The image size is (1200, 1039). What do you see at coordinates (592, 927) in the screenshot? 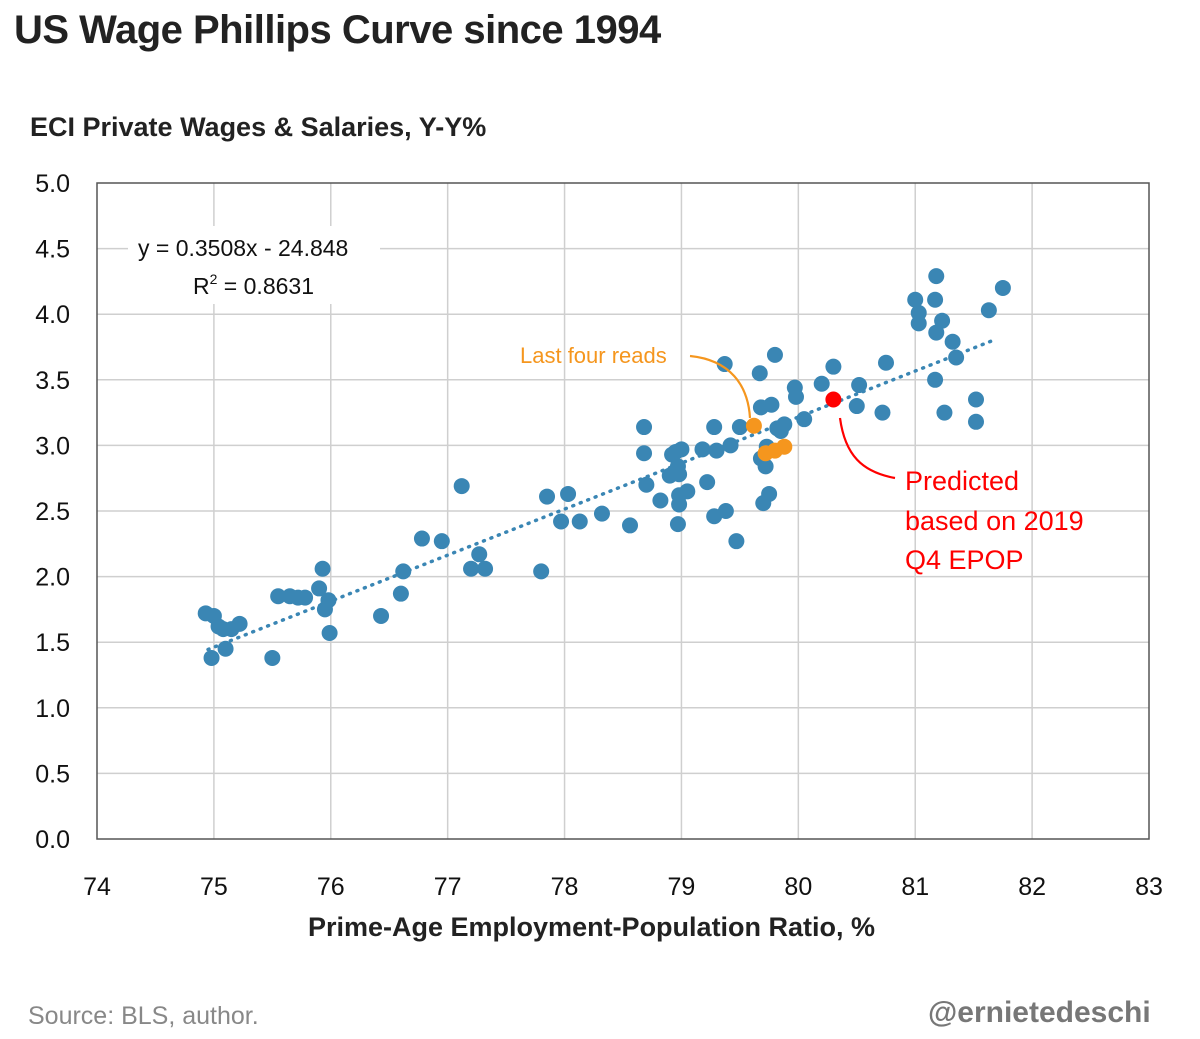
I see `x-axis-label: Prime-Age Employment-Population Ratio, %` at bounding box center [592, 927].